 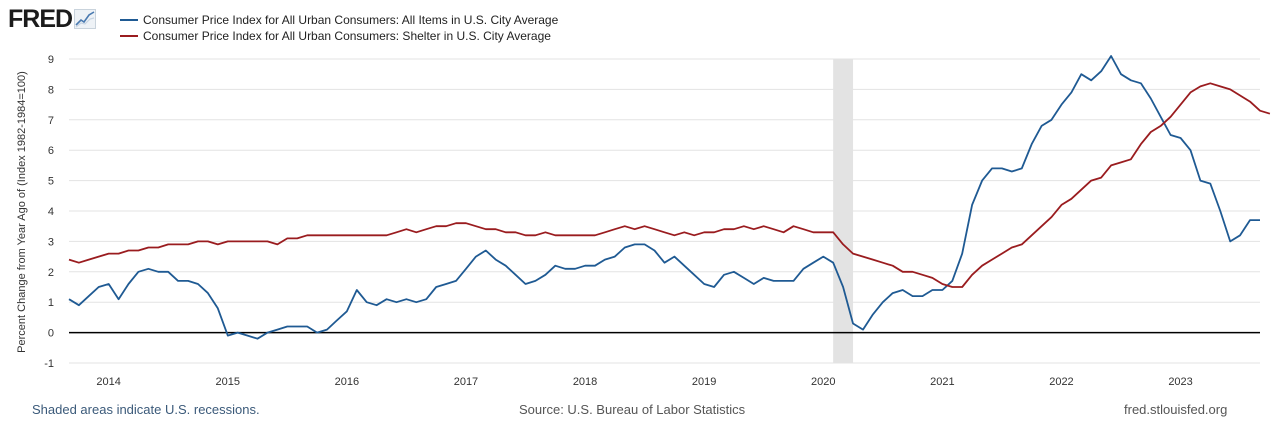 I want to click on x-tick-label: 2017, so click(x=466, y=382).